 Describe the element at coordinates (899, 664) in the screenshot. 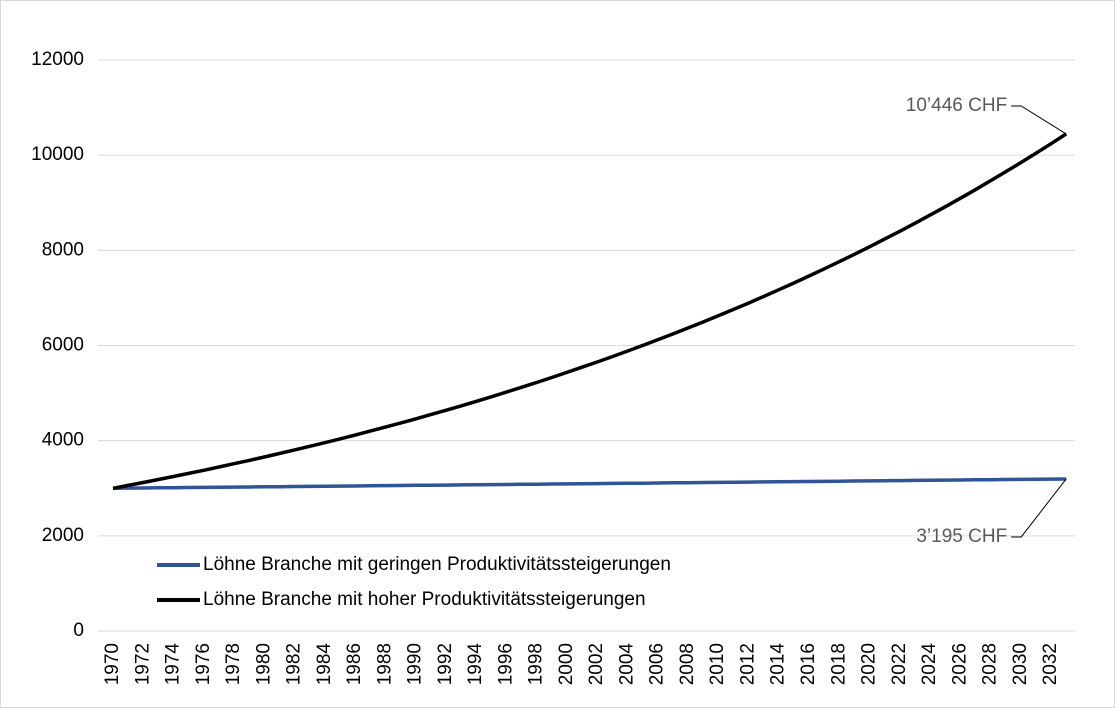

I see `x-tick-label: 2022` at that location.